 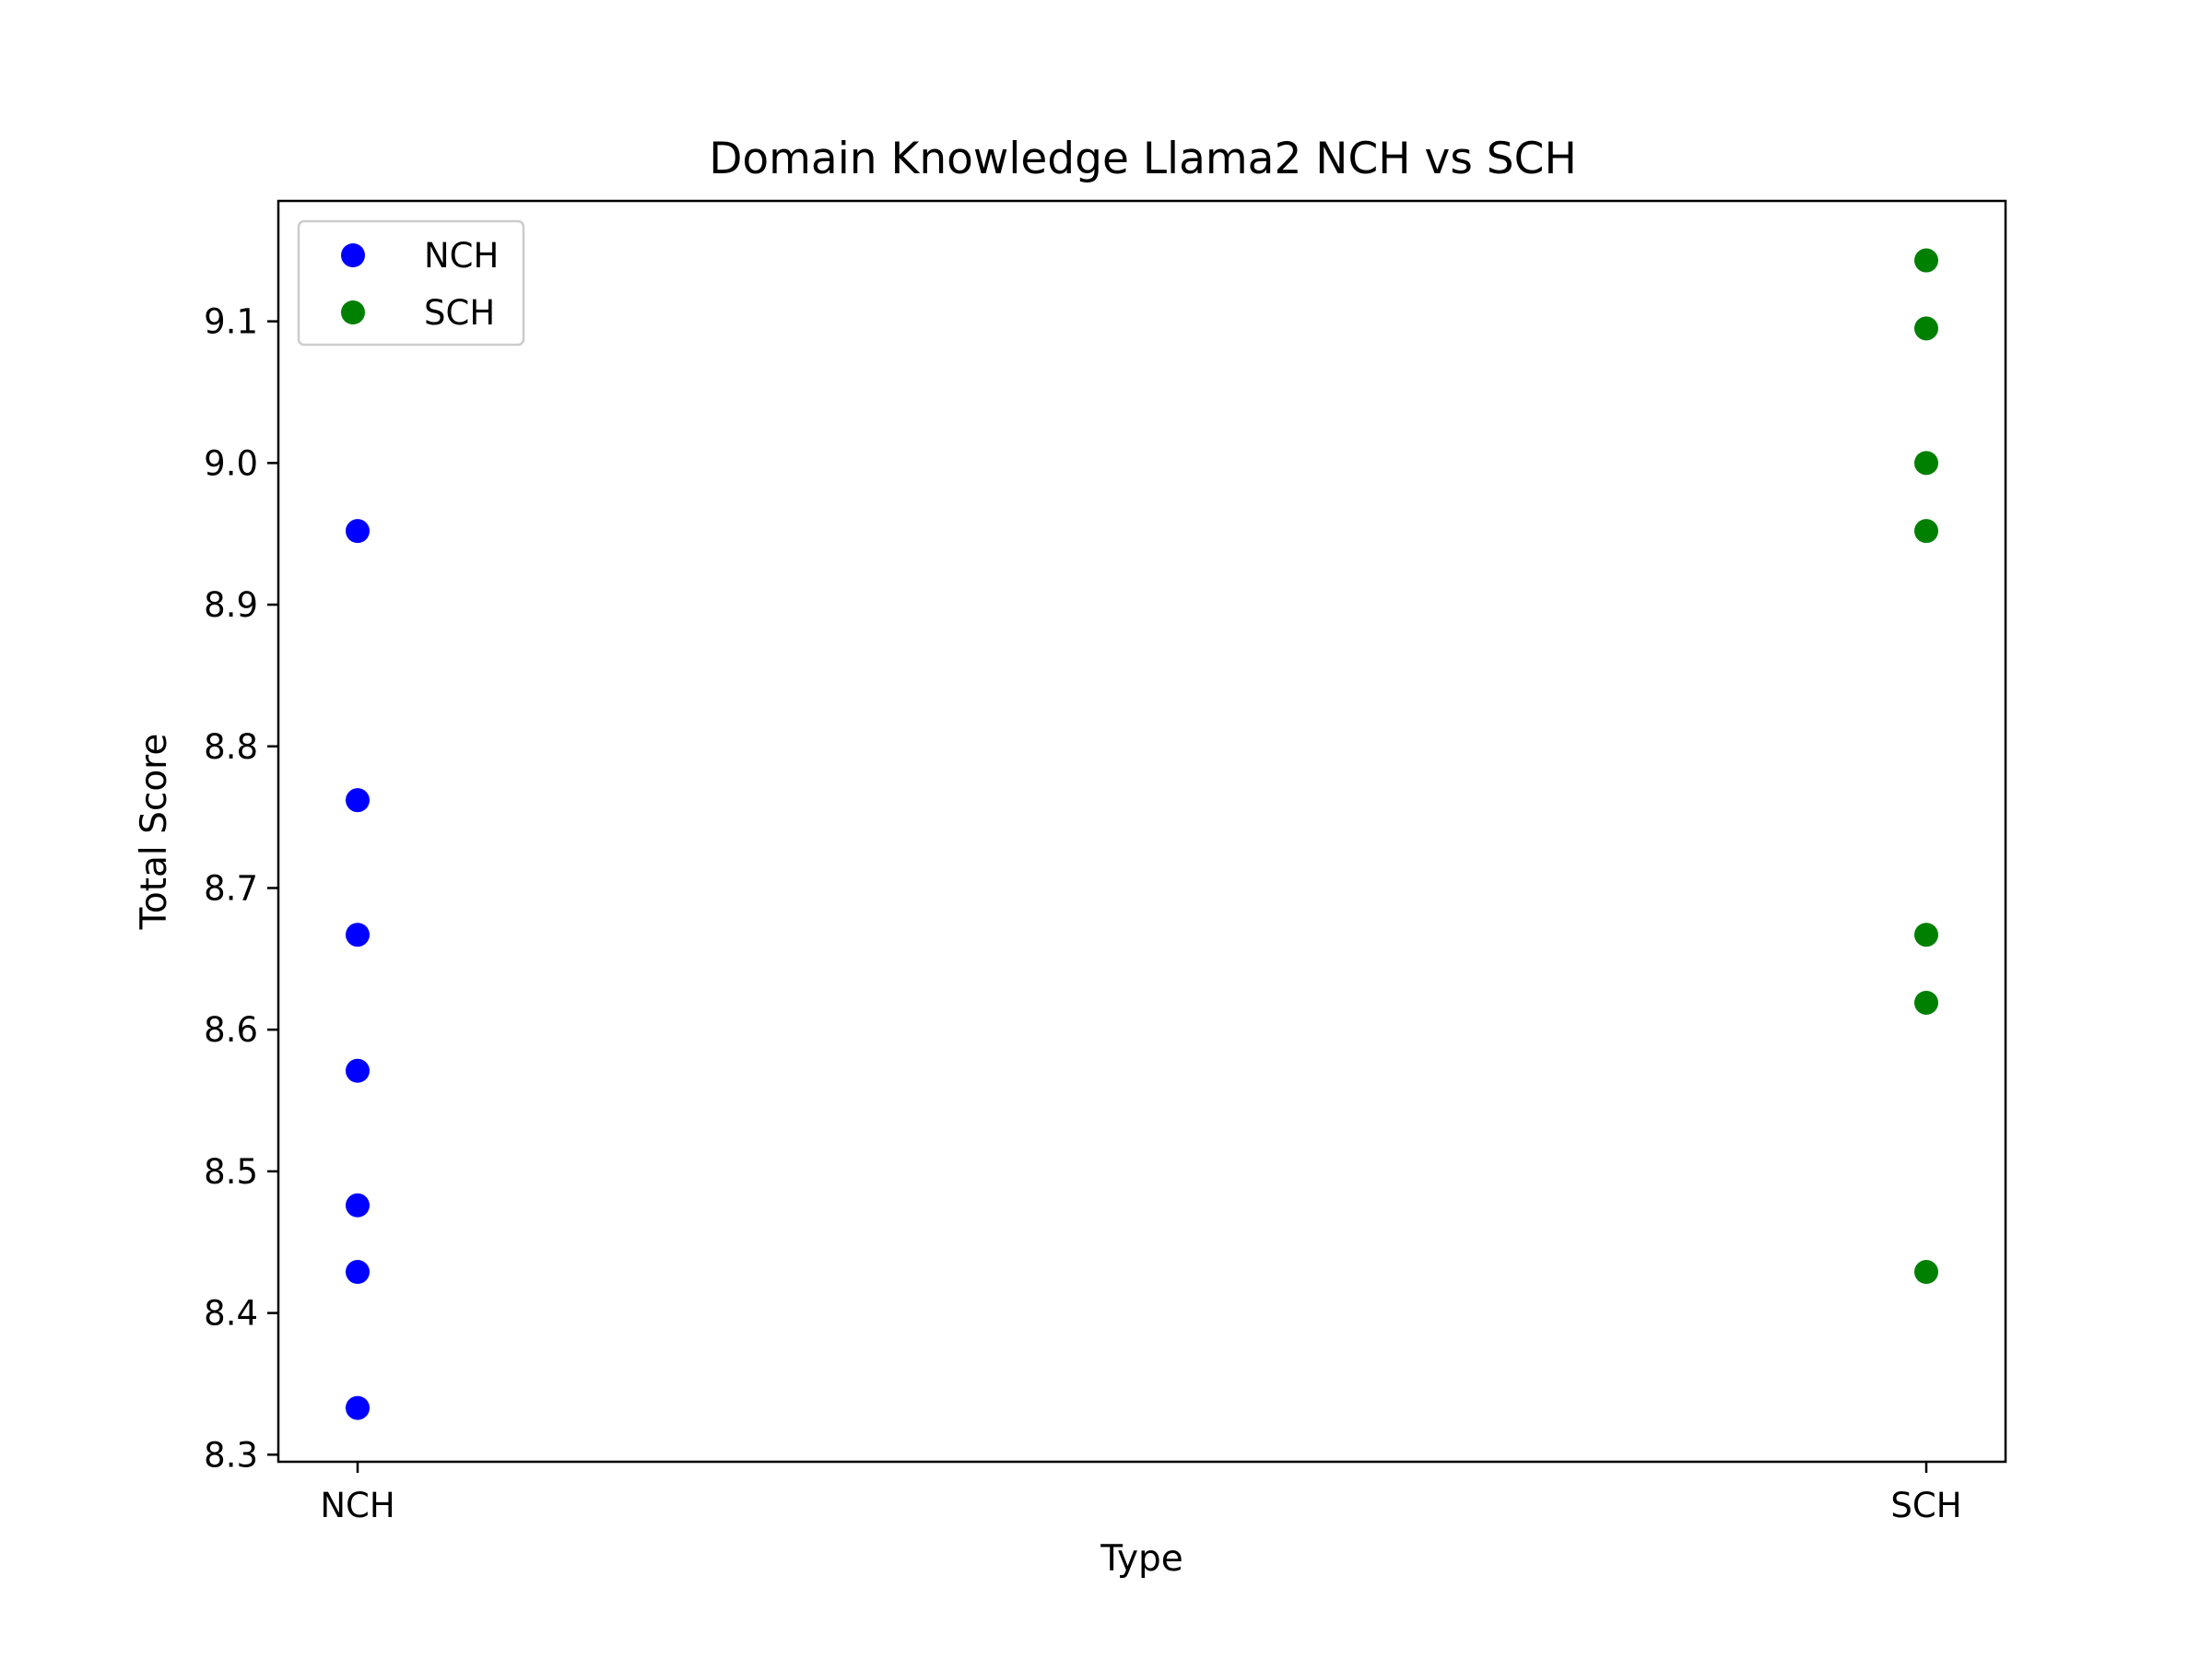 I want to click on legend-marker-sch, so click(x=353, y=312).